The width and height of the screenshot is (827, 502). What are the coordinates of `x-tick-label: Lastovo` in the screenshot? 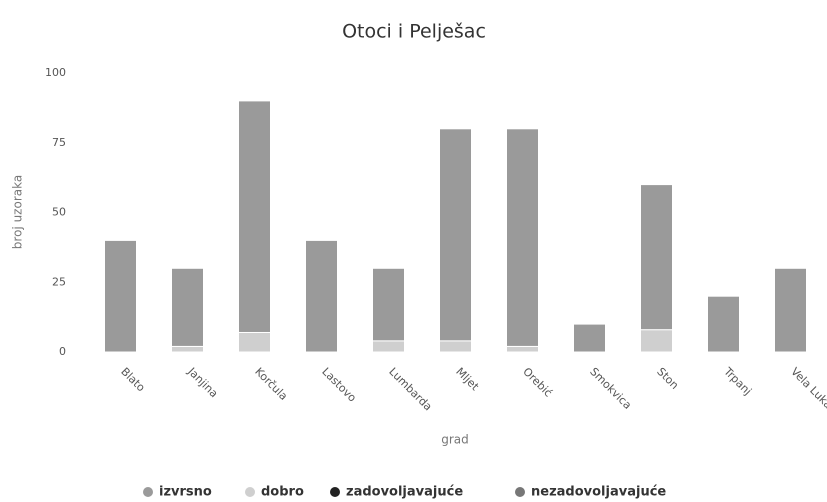 It's located at (339, 385).